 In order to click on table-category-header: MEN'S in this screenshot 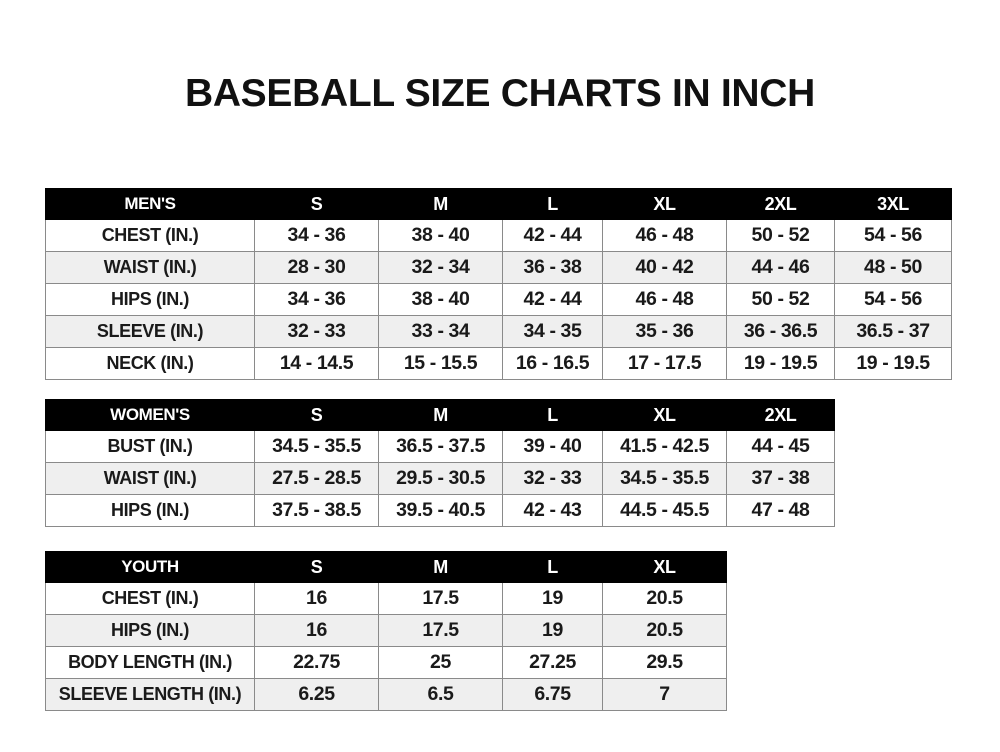, I will do `click(150, 204)`.